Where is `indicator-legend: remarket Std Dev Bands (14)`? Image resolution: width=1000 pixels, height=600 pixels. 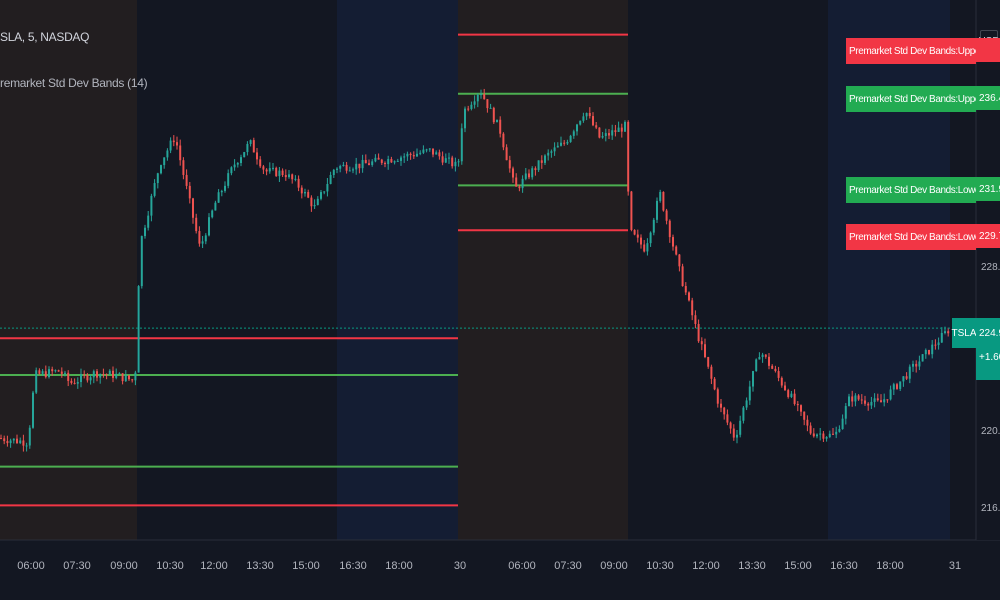
indicator-legend: remarket Std Dev Bands (14) is located at coordinates (74, 83).